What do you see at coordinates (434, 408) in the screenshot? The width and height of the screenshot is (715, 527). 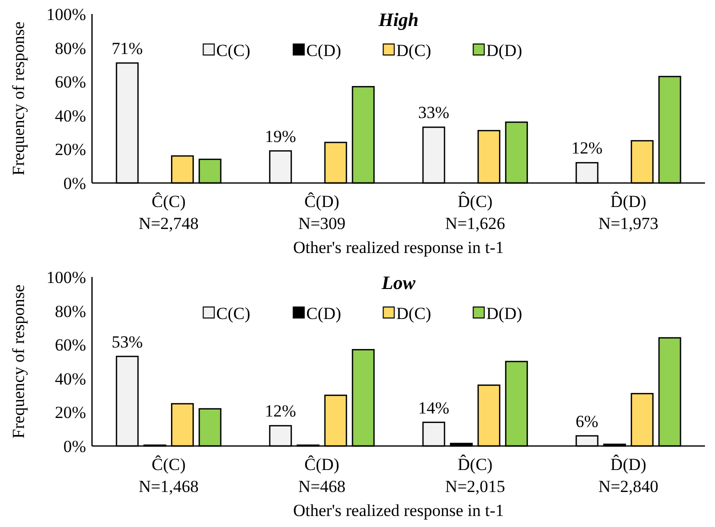 I see `data-label: 14%` at bounding box center [434, 408].